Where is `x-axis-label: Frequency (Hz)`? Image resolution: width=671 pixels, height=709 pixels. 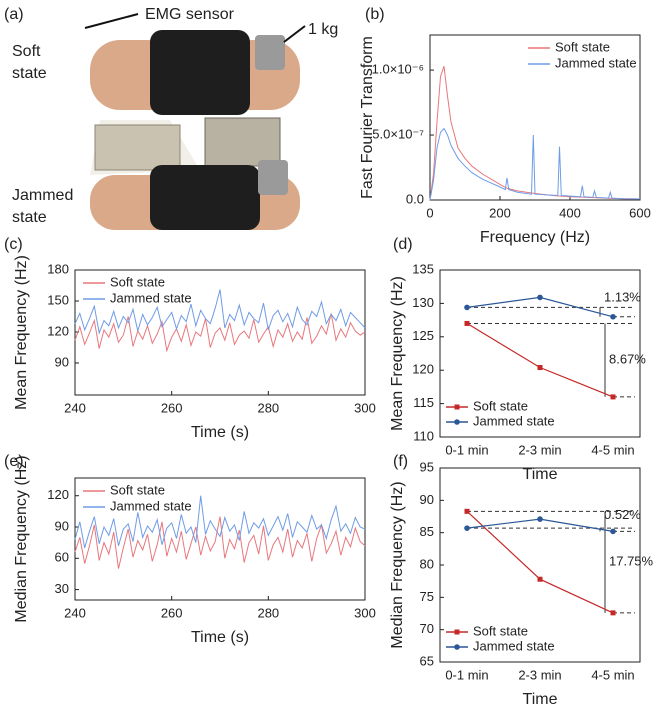 x-axis-label: Frequency (Hz) is located at coordinates (535, 237).